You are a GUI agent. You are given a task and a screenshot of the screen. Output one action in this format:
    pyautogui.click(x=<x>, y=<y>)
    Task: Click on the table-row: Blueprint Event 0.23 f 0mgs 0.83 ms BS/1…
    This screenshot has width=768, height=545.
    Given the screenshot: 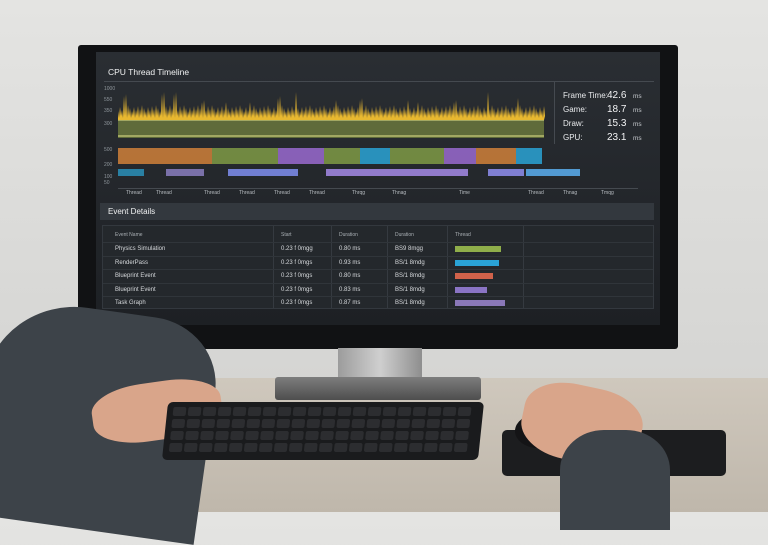 What is the action you would take?
    pyautogui.click(x=378, y=289)
    